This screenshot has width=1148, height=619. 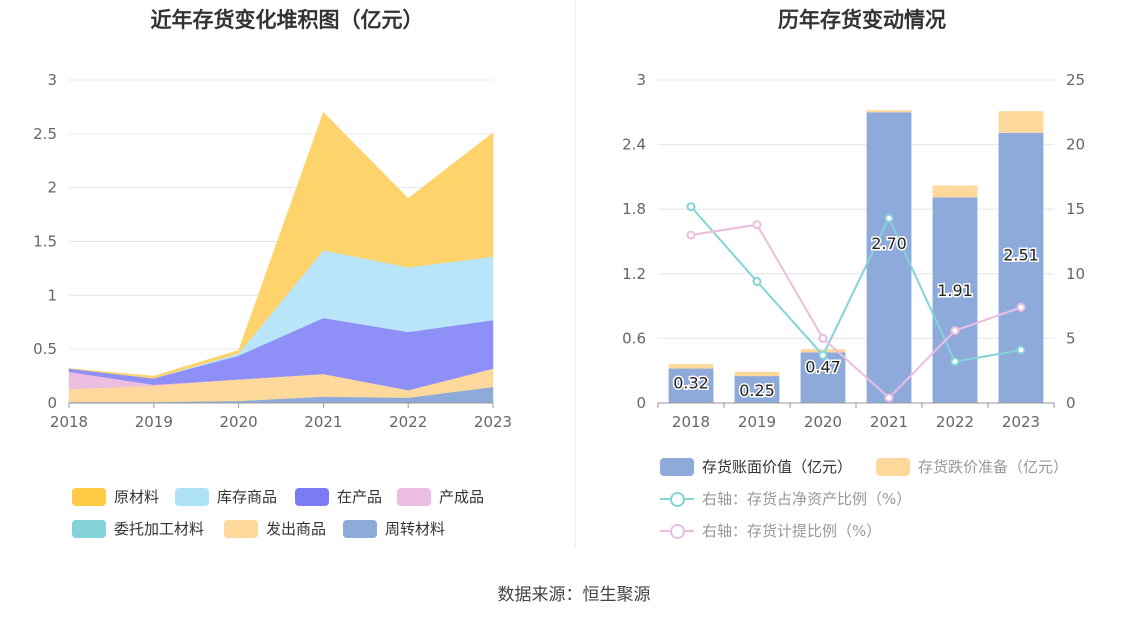 I want to click on y2-tick-label: 5, so click(x=1071, y=338).